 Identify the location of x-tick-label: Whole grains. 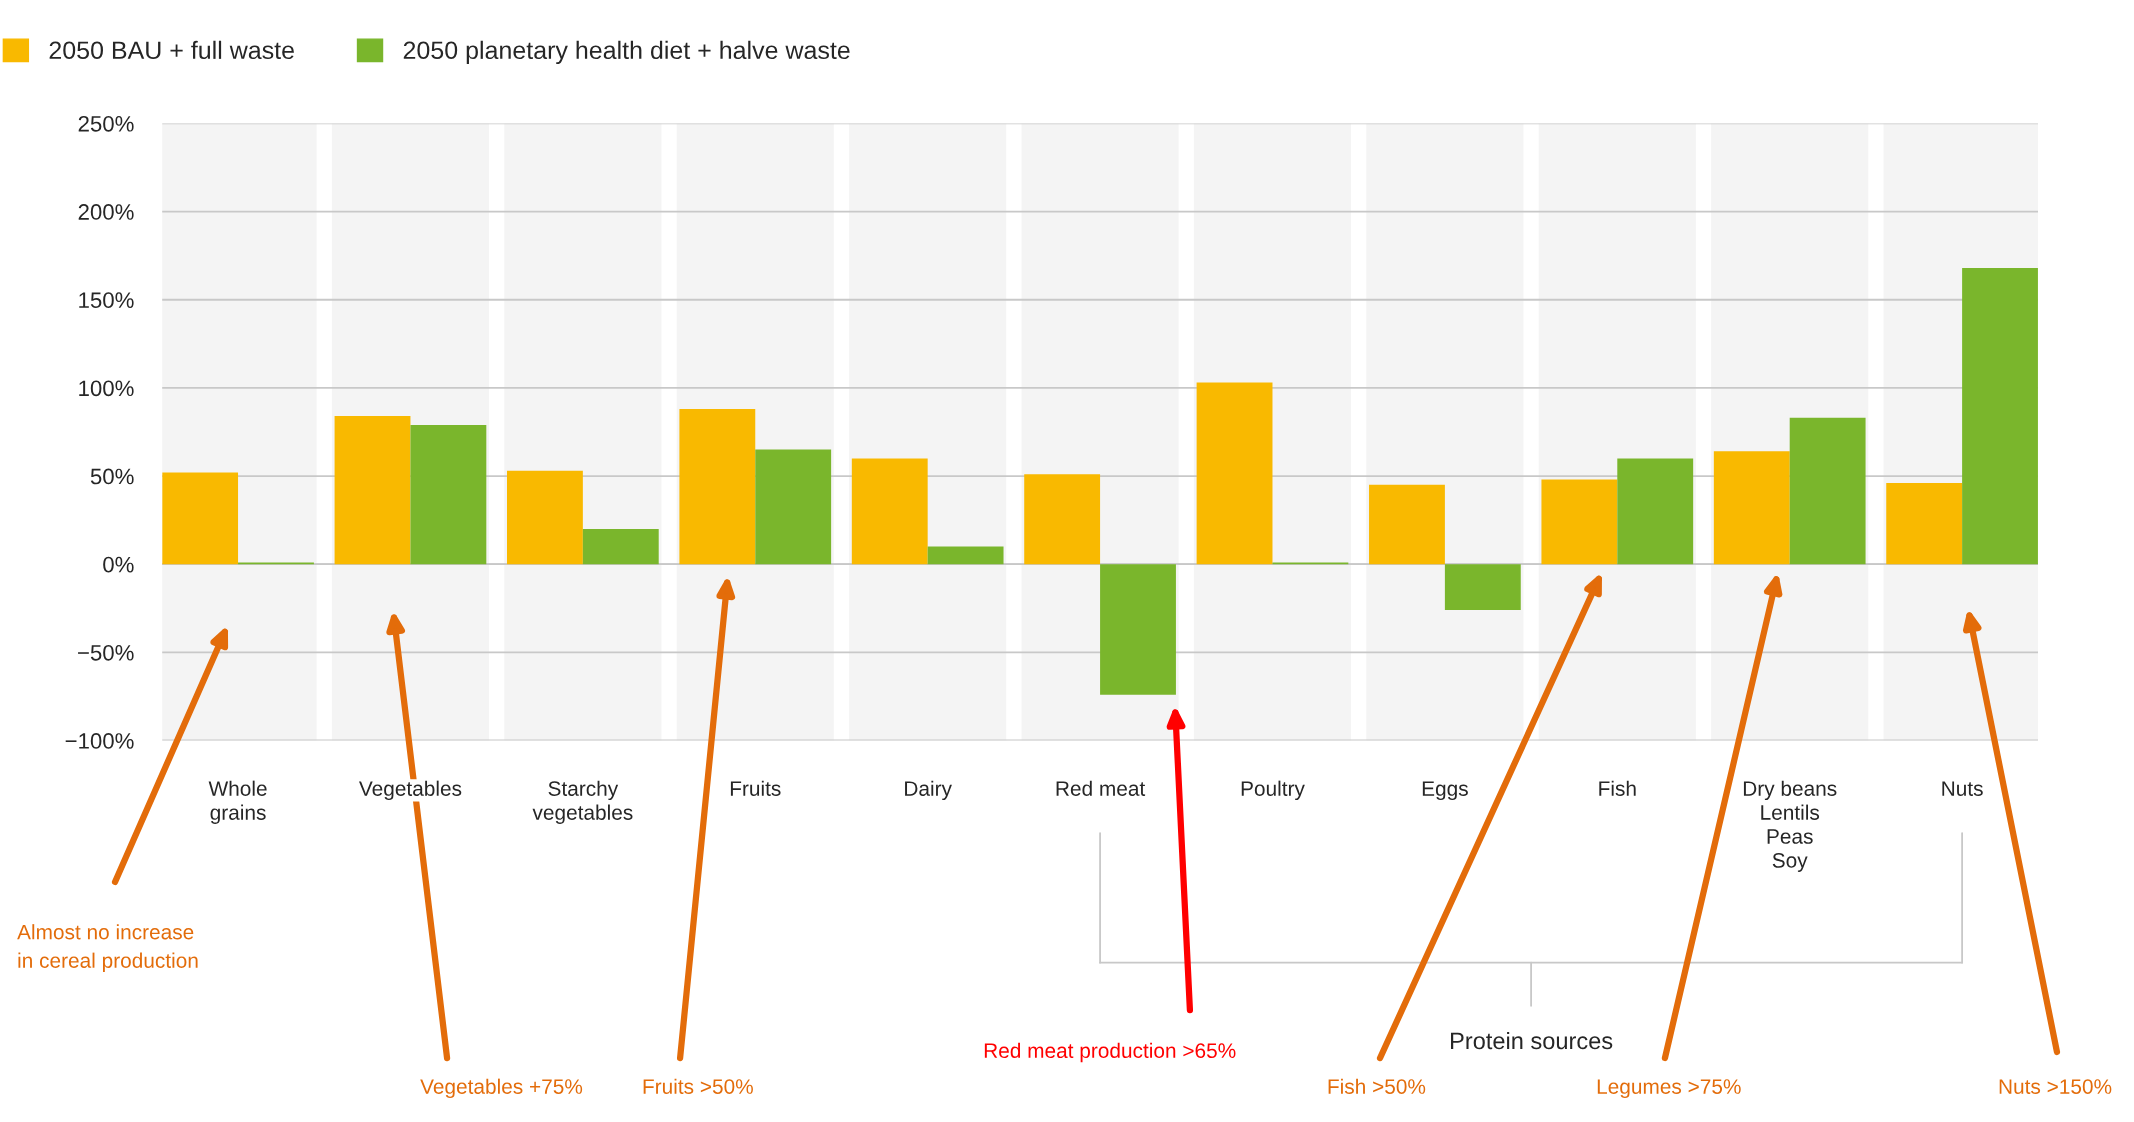
(237, 802).